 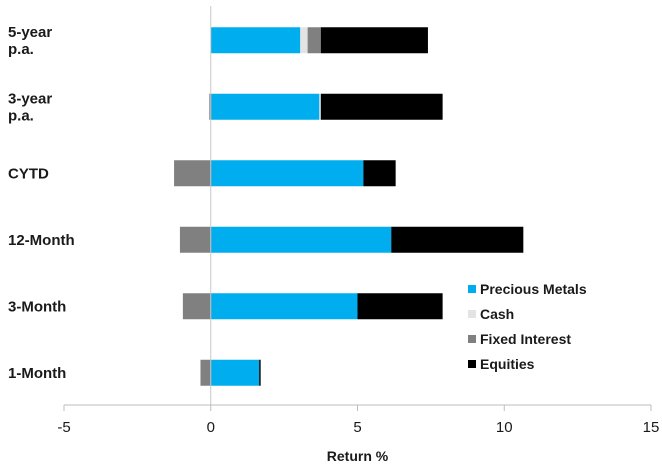 What do you see at coordinates (30, 107) in the screenshot?
I see `category-label: 3-year p.a.` at bounding box center [30, 107].